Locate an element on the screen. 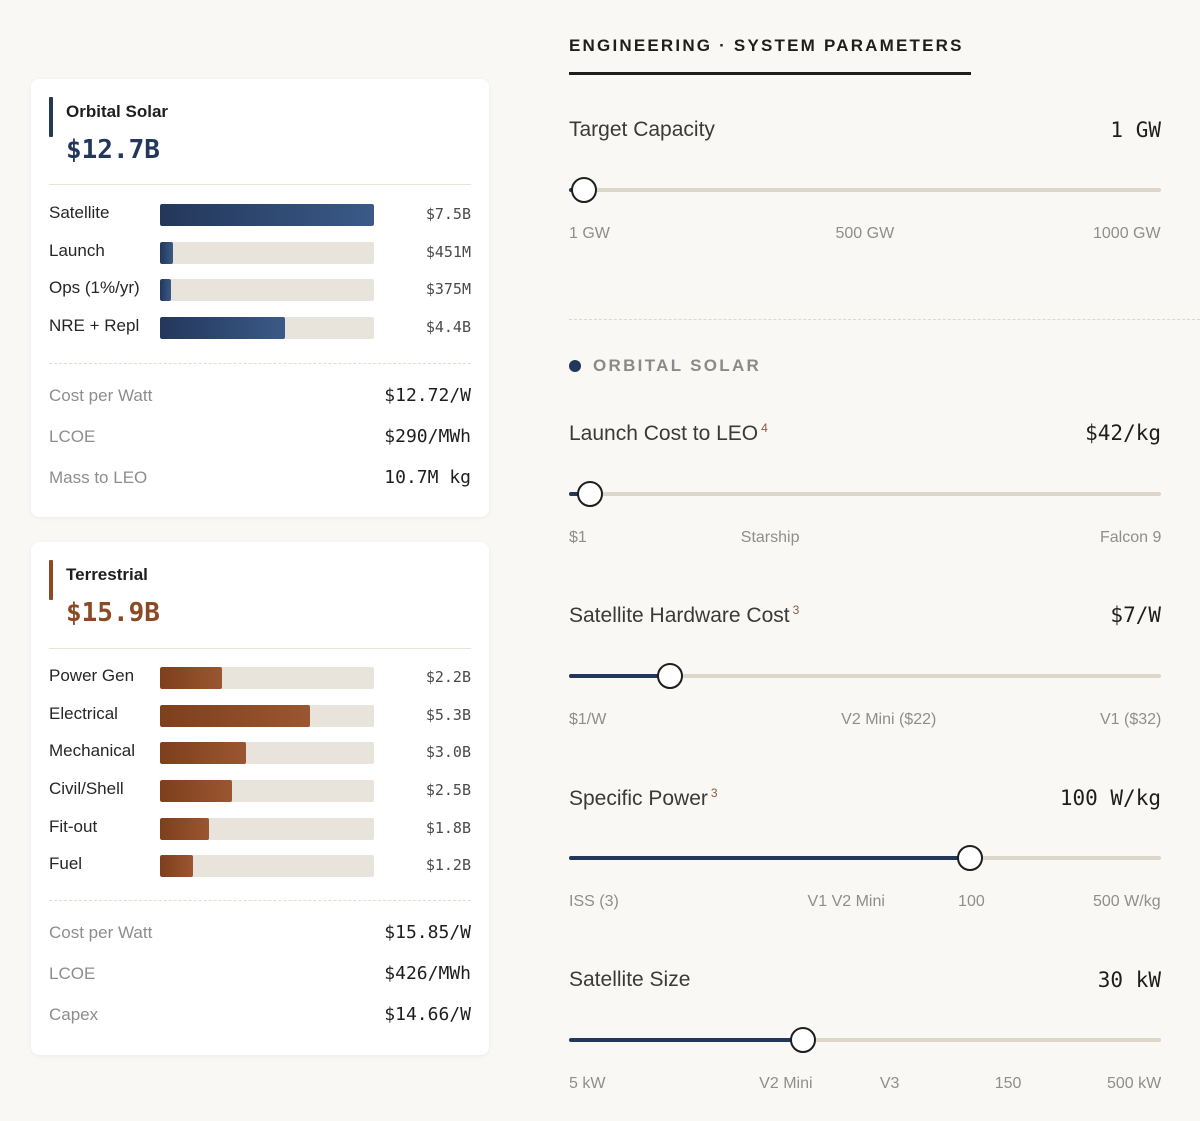  terrestrial-card-title: Terrestrial is located at coordinates (107, 574).